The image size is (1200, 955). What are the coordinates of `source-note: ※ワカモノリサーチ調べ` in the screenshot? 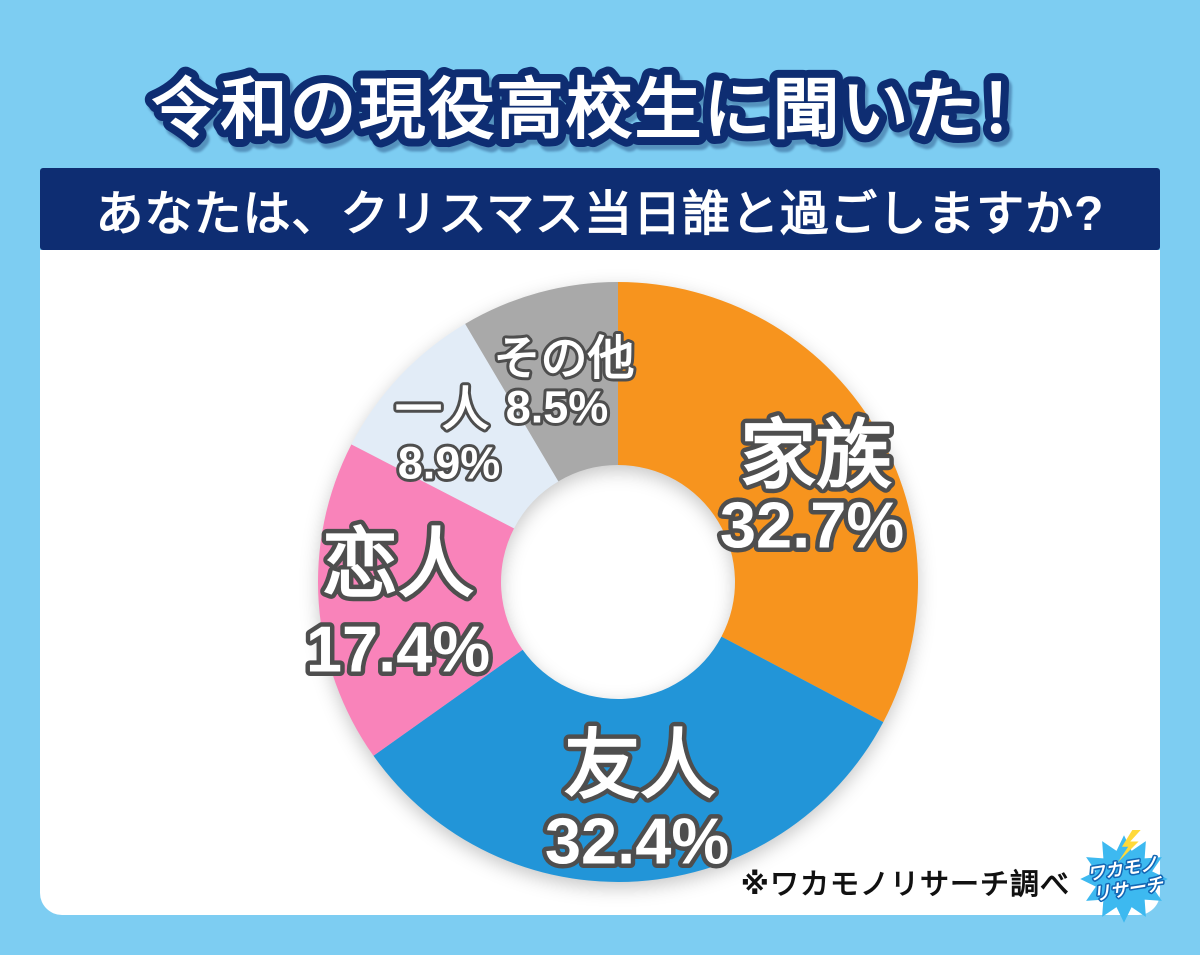 It's located at (905, 885).